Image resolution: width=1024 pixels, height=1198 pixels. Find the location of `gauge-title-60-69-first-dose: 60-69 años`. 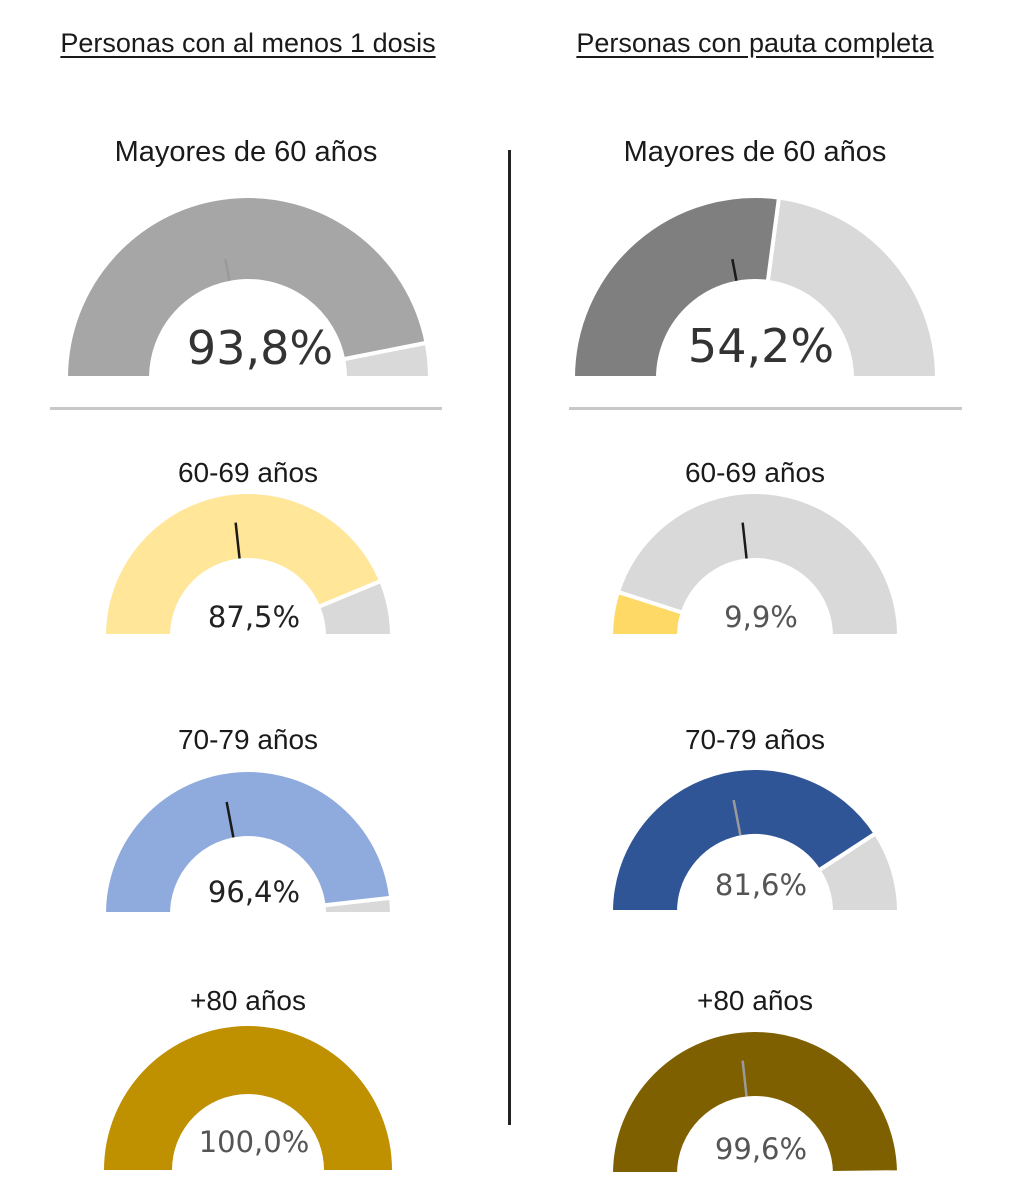

gauge-title-60-69-first-dose: 60-69 años is located at coordinates (248, 472).